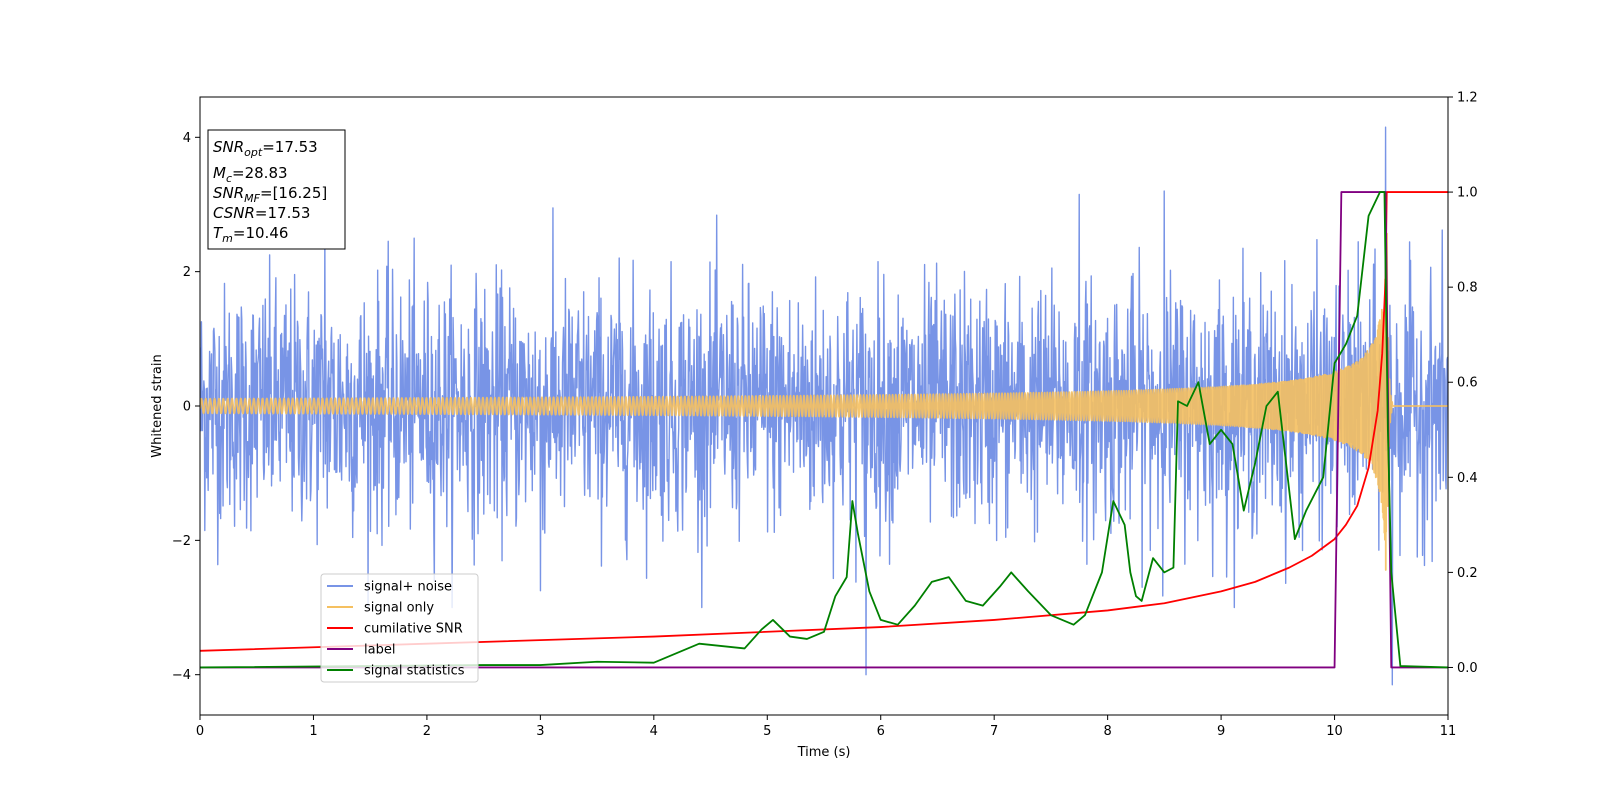 This screenshot has width=1600, height=800. Describe the element at coordinates (234, 213) in the screenshot. I see `annotation-symbol: CSNR` at that location.